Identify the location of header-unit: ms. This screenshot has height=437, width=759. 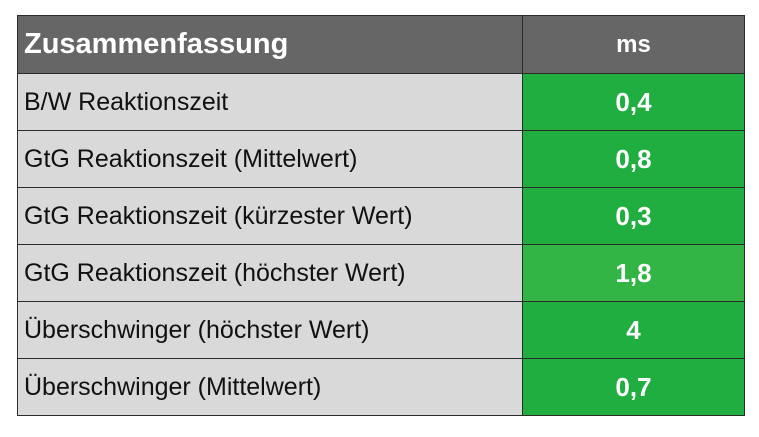
(633, 44).